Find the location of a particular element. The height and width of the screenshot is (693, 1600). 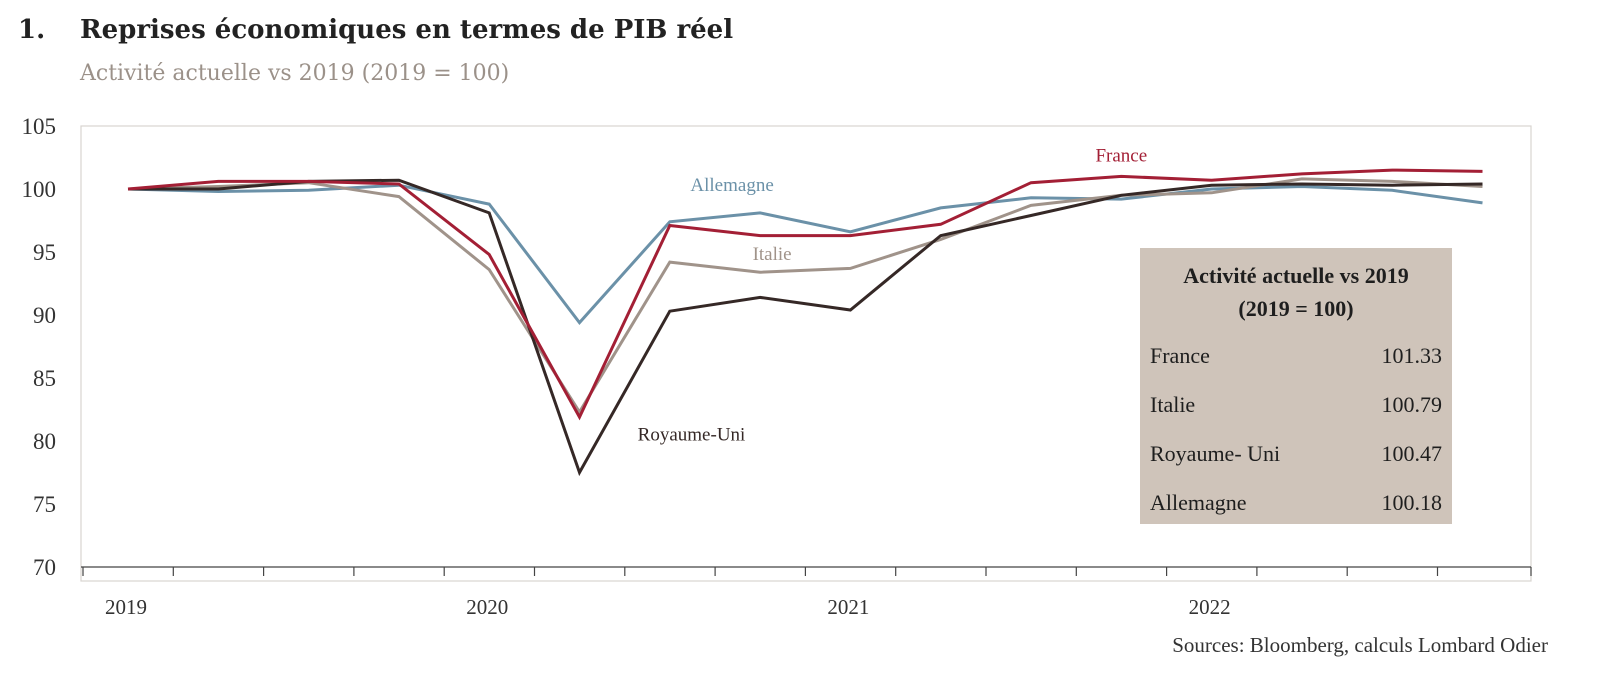

x-tick-label: 2021 is located at coordinates (848, 607).